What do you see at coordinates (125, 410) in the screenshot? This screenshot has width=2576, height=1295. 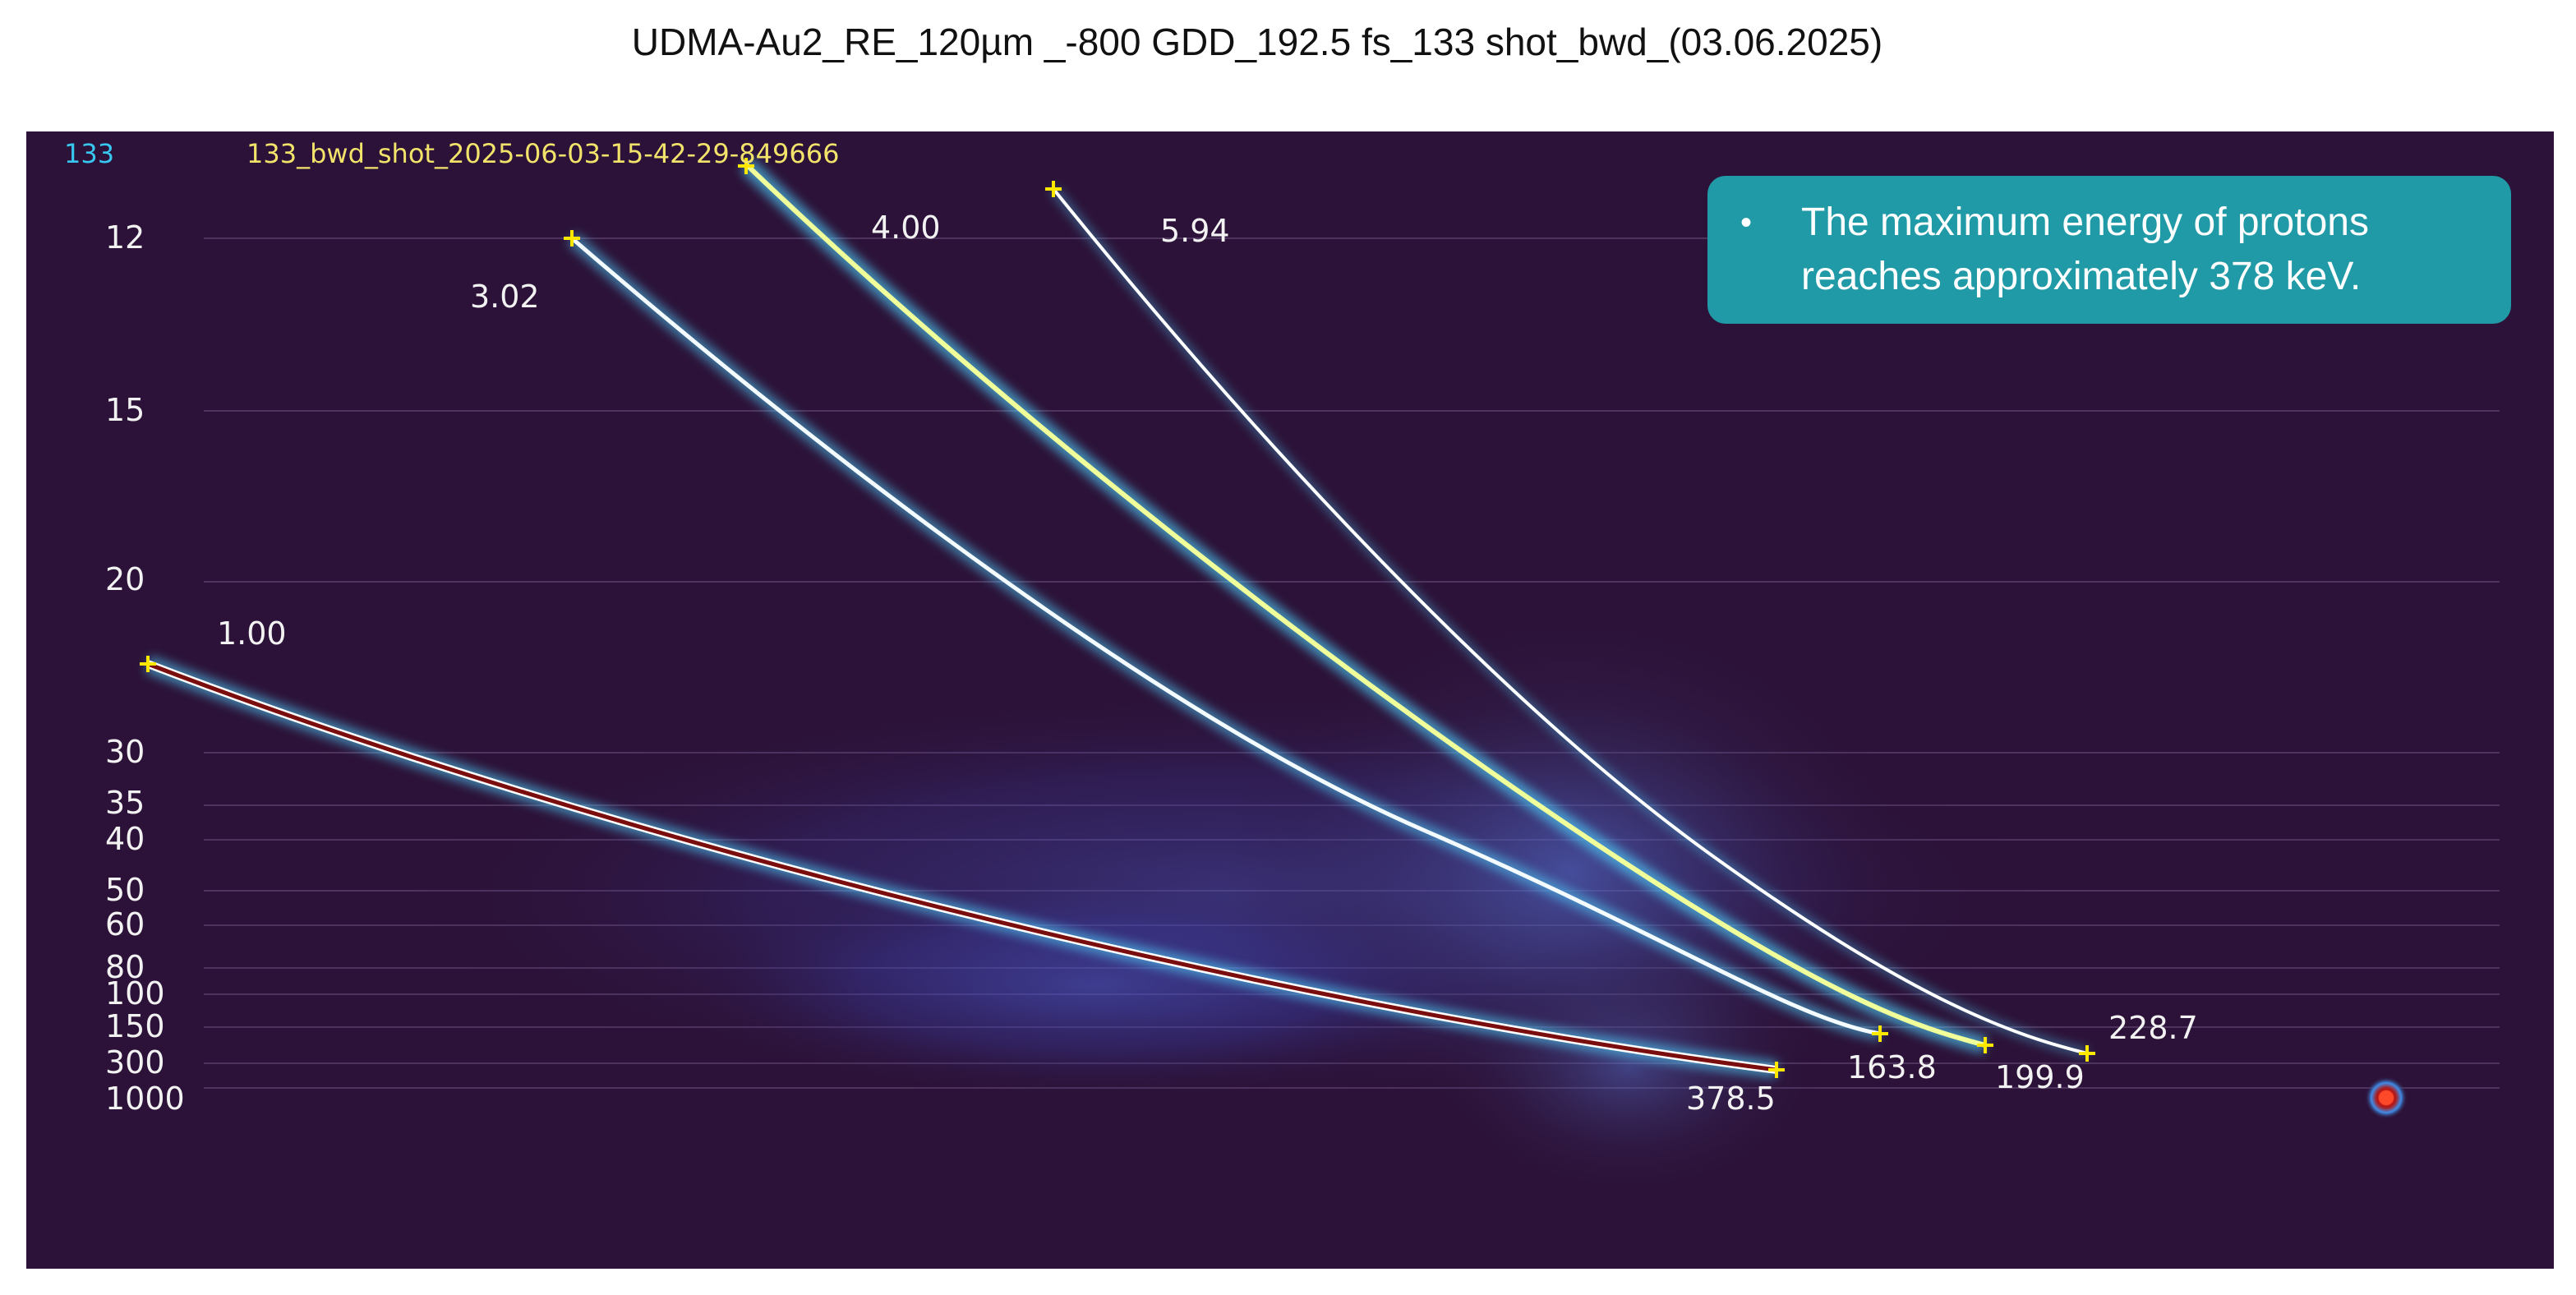 I see `axis-label: 15` at bounding box center [125, 410].